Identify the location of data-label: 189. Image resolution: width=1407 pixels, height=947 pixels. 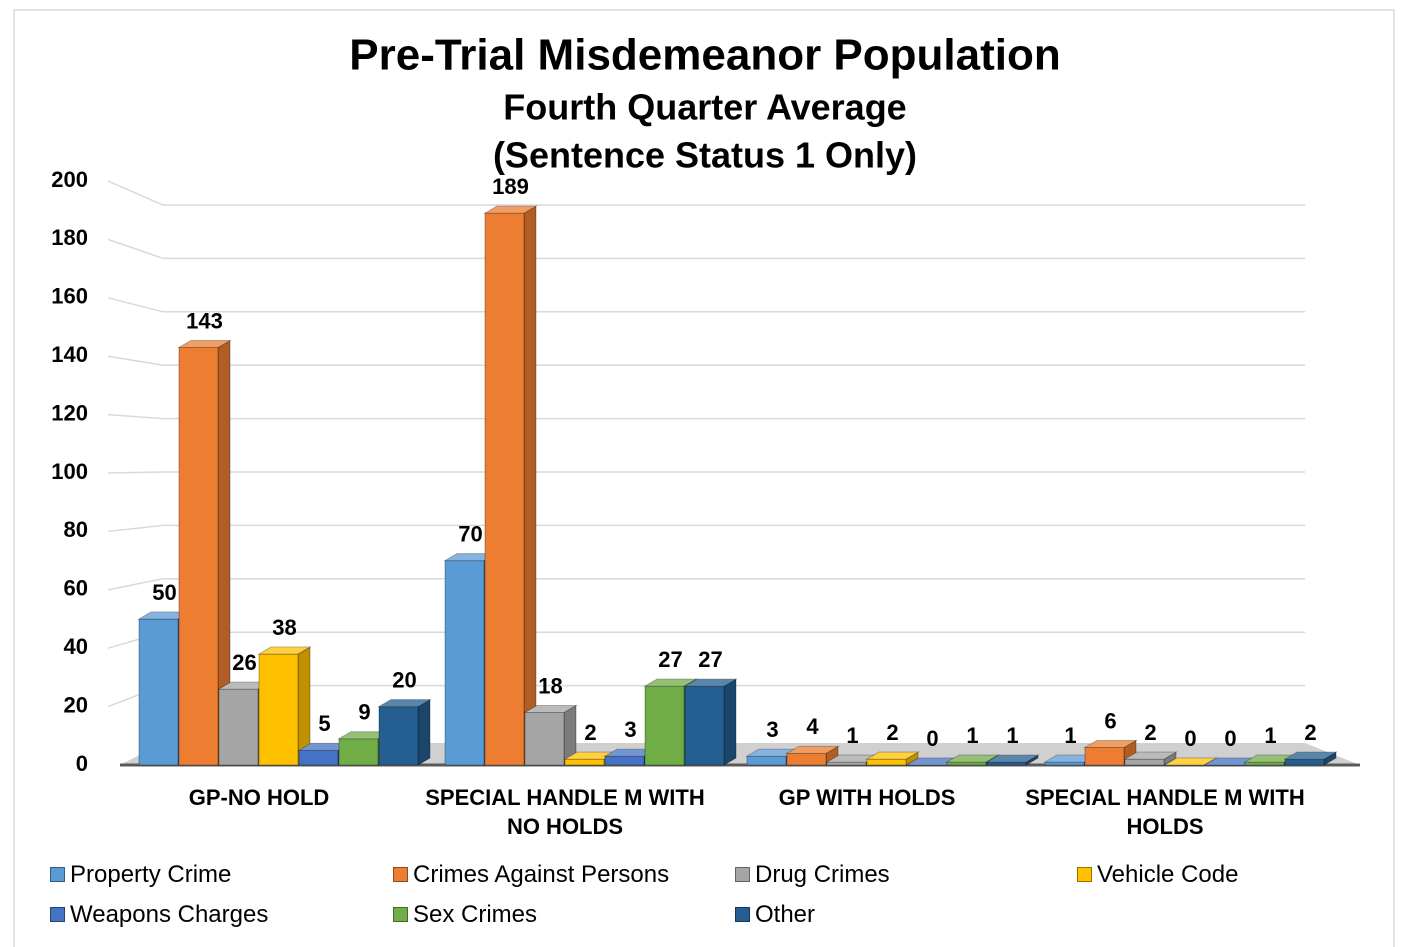
(510, 186).